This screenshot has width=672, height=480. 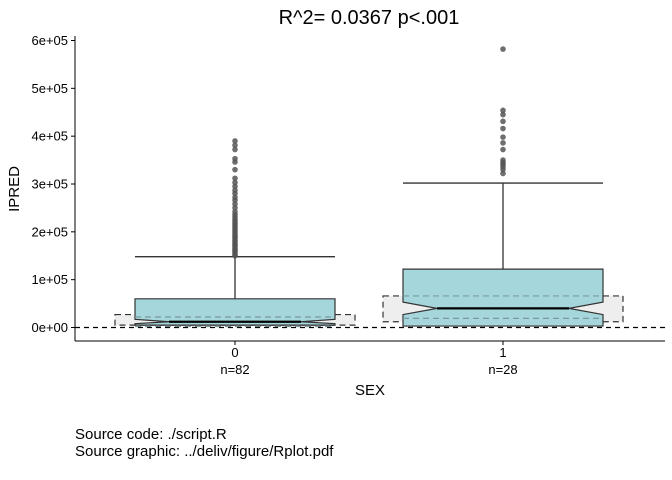 I want to click on y-tick-label: 5e+05, so click(x=49, y=88).